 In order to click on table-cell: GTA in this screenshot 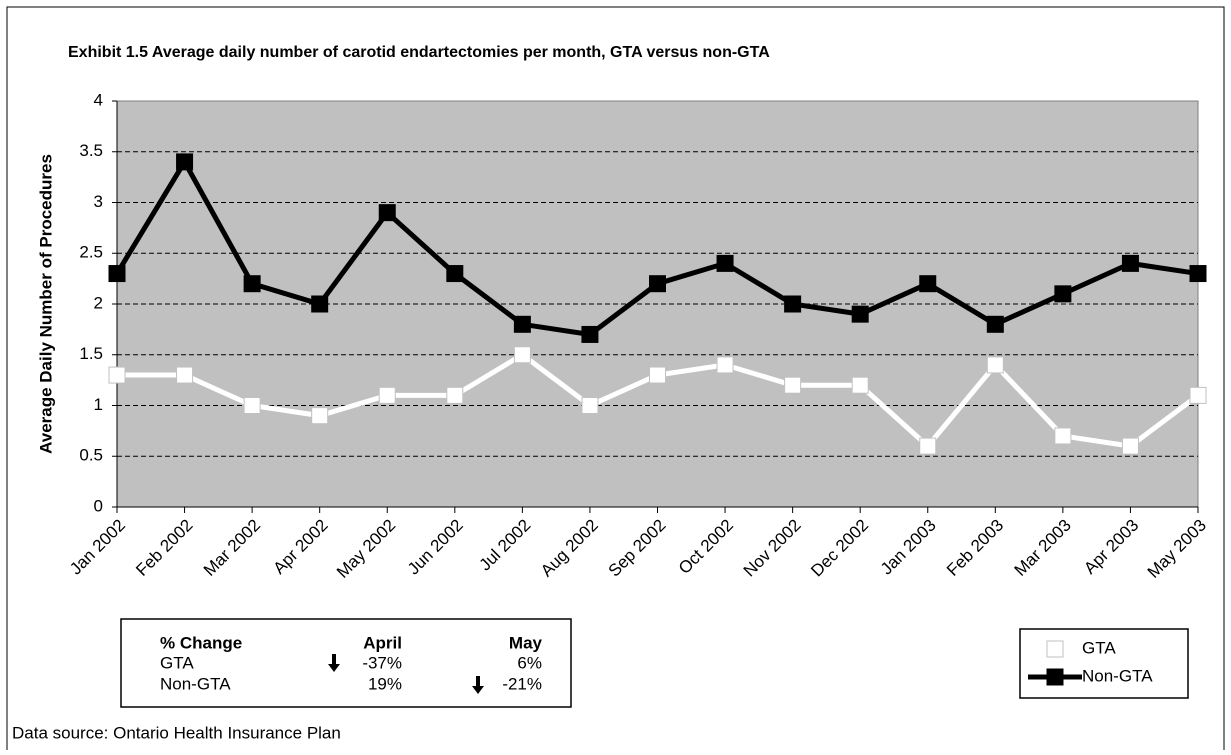, I will do `click(177, 662)`.